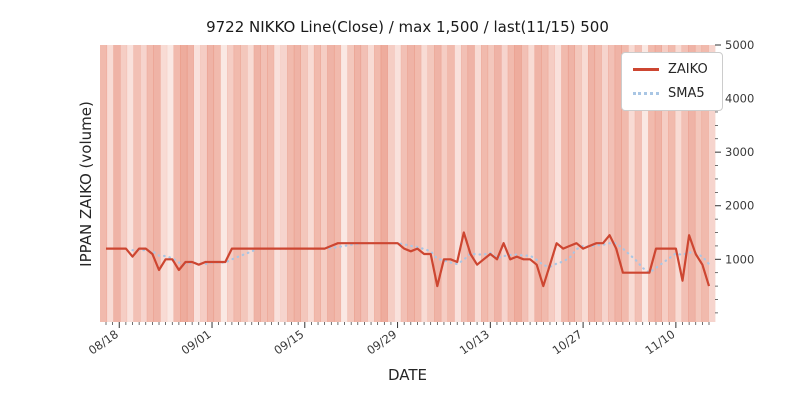 This screenshot has width=800, height=400. What do you see at coordinates (739, 259) in the screenshot?
I see `svg-text: 1000` at bounding box center [739, 259].